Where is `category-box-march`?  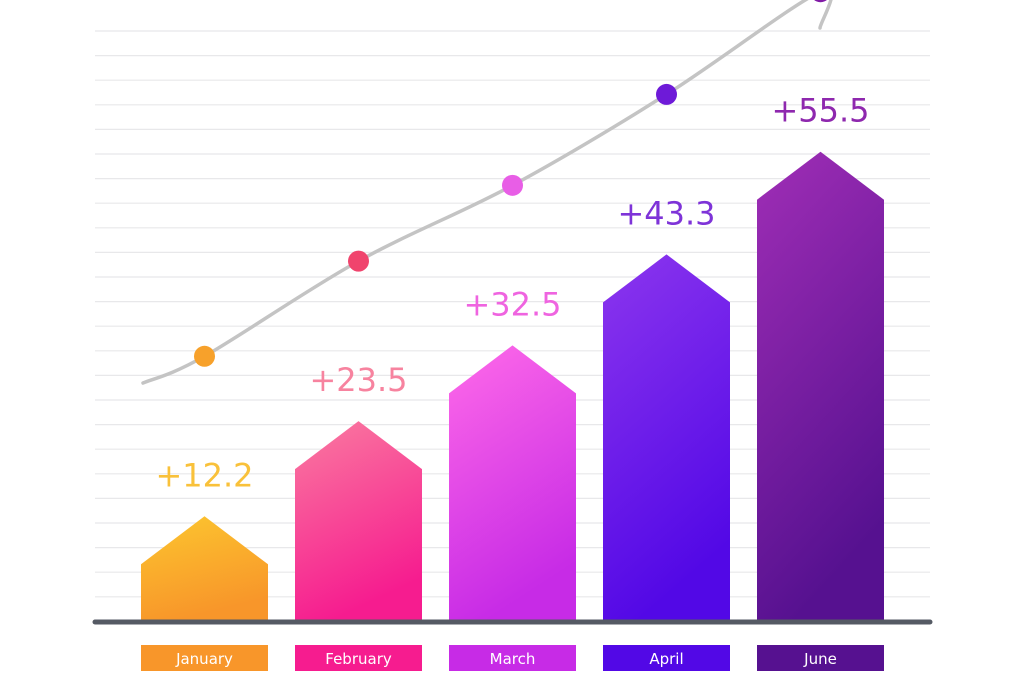 category-box-march is located at coordinates (512, 658).